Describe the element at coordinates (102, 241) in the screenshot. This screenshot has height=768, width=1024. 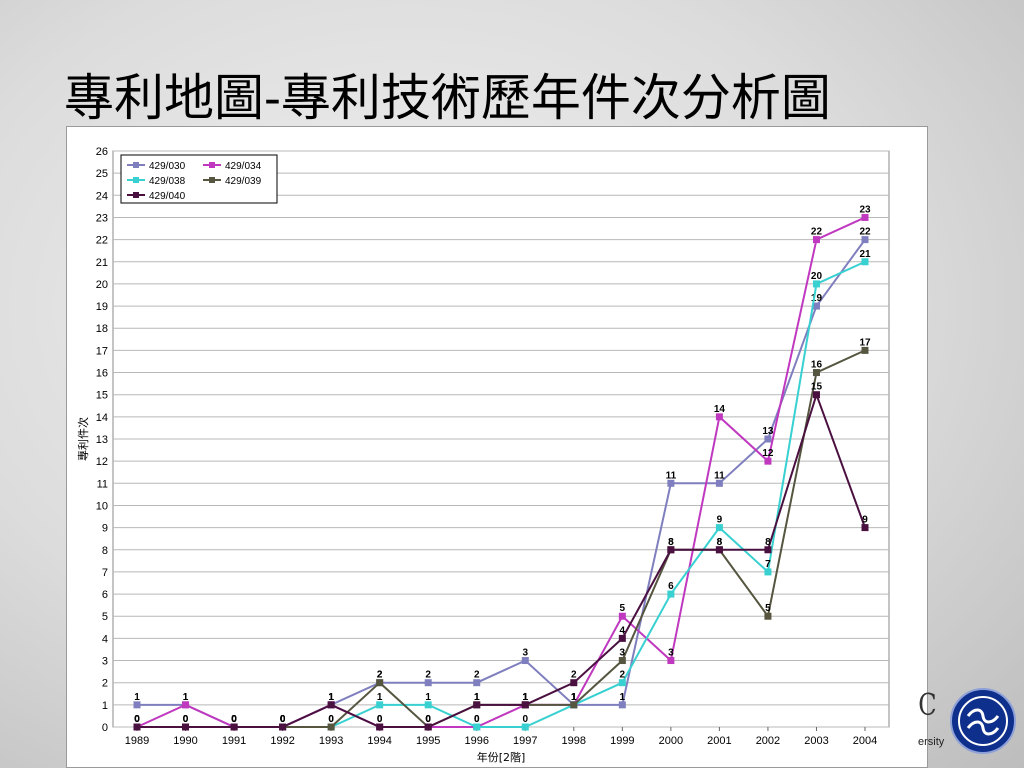
I see `y-tick-label: 22` at that location.